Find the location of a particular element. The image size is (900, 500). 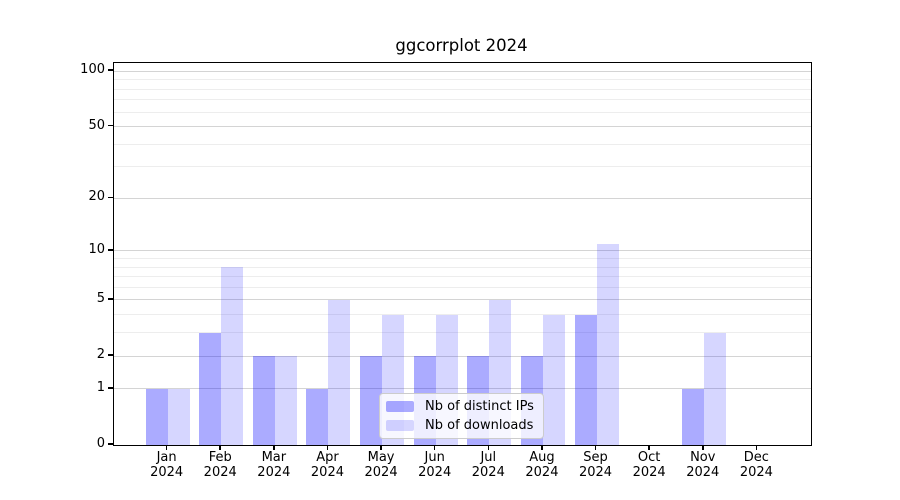

bar-feb-ips is located at coordinates (210, 388).